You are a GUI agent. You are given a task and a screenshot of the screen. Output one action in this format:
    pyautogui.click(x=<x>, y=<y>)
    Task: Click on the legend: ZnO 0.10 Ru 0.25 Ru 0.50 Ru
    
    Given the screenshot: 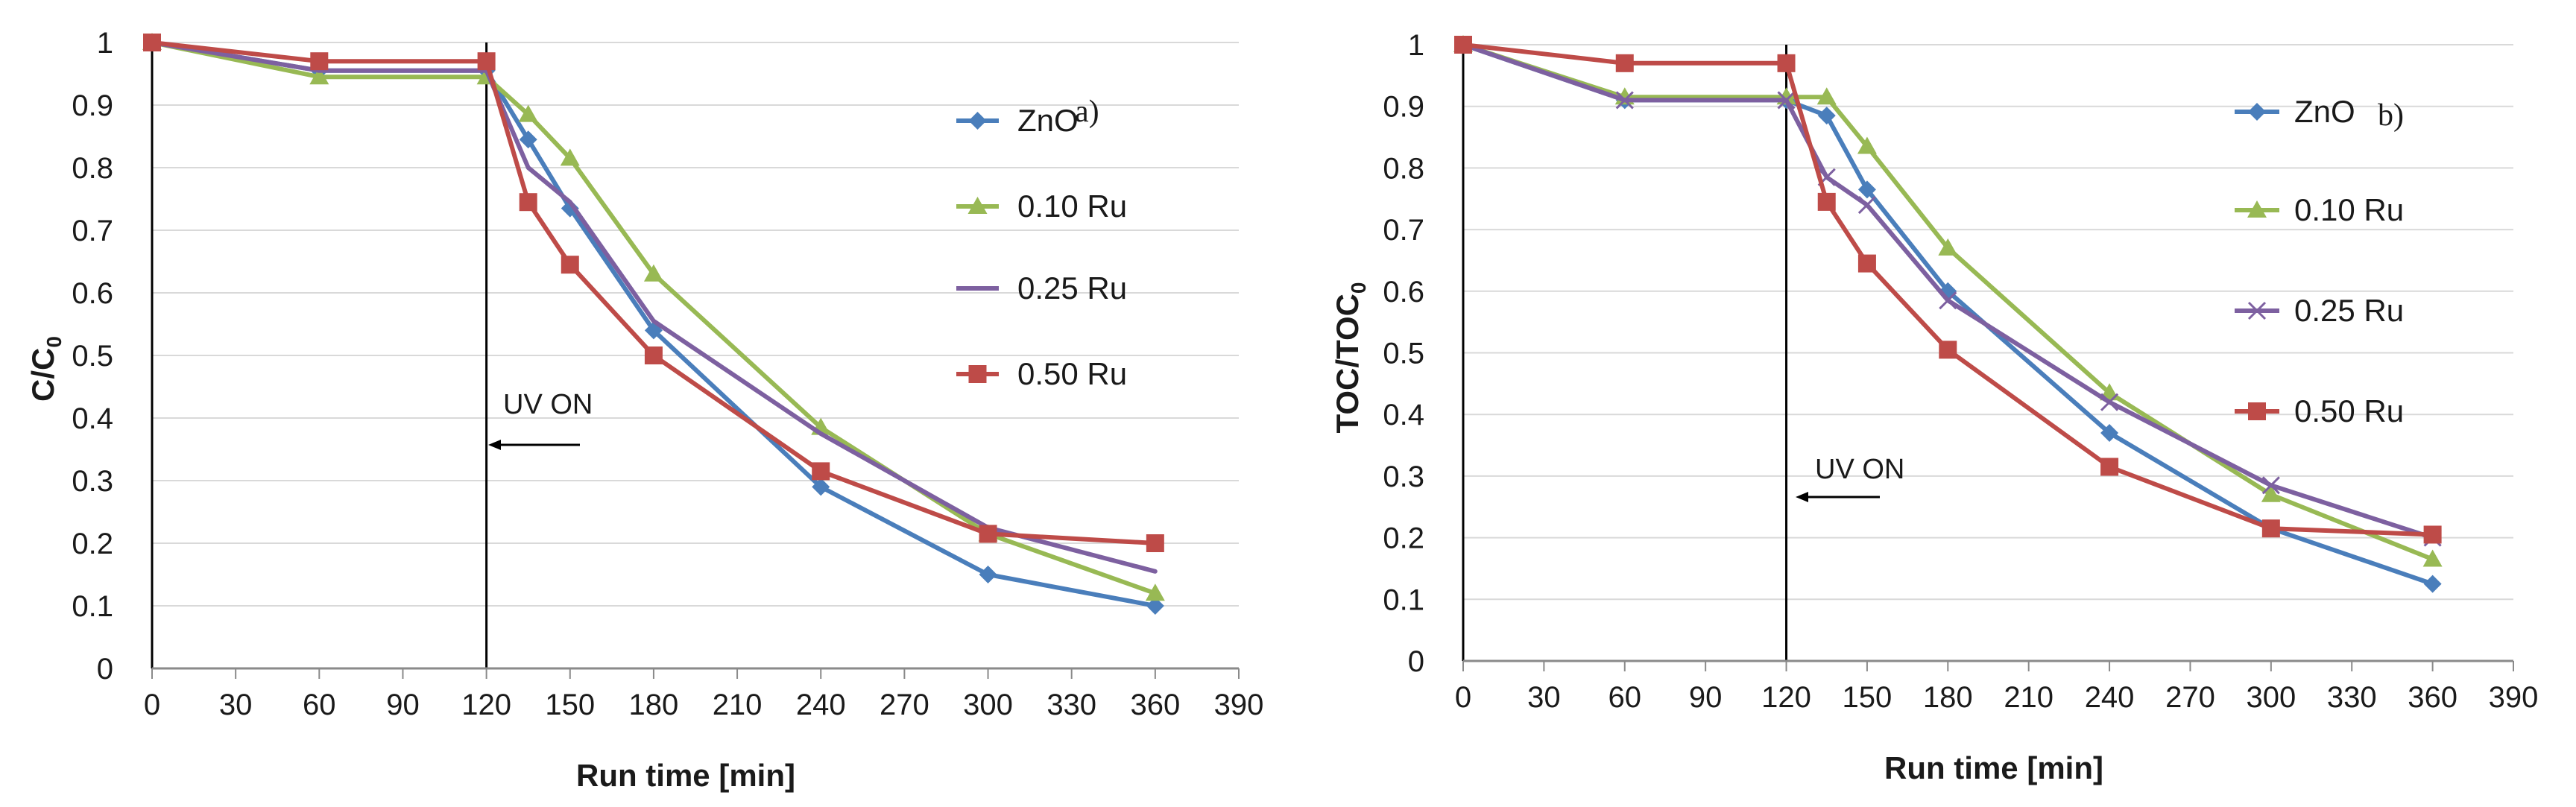 What is the action you would take?
    pyautogui.click(x=2319, y=261)
    